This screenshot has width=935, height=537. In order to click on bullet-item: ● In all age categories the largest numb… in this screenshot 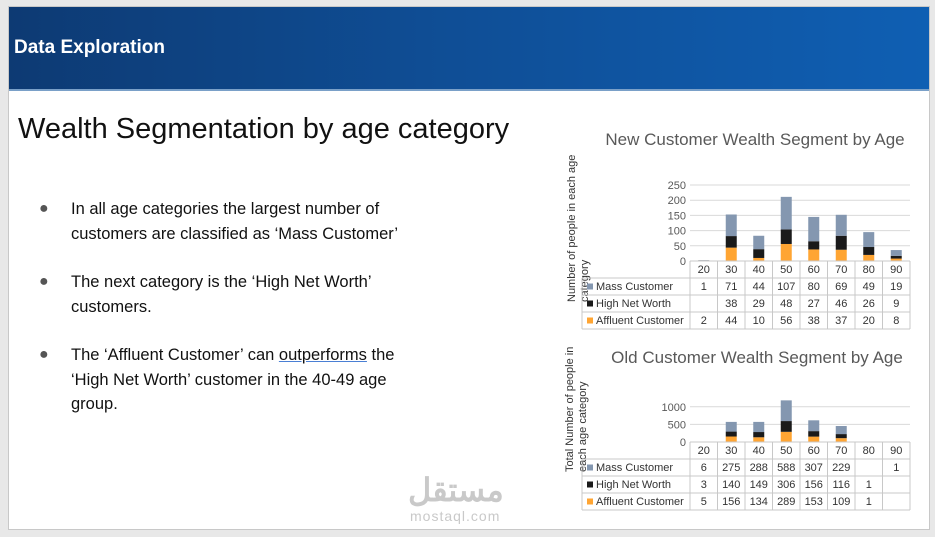, I will do `click(225, 221)`.